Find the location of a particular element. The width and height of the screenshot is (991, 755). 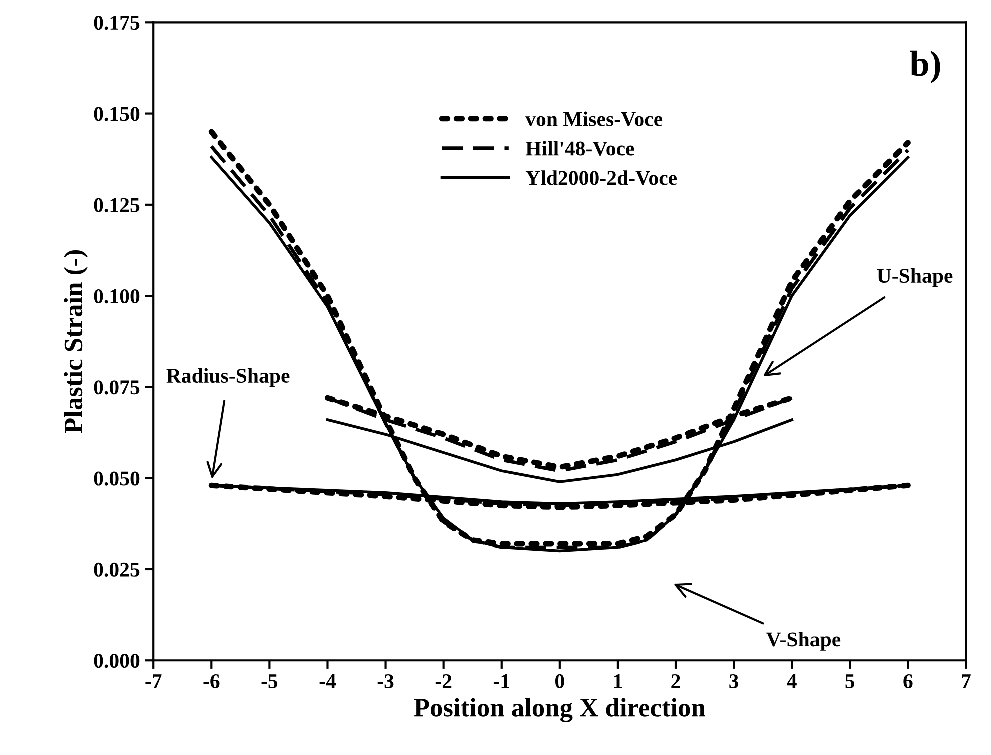

x-tick-label: -1 is located at coordinates (502, 681).